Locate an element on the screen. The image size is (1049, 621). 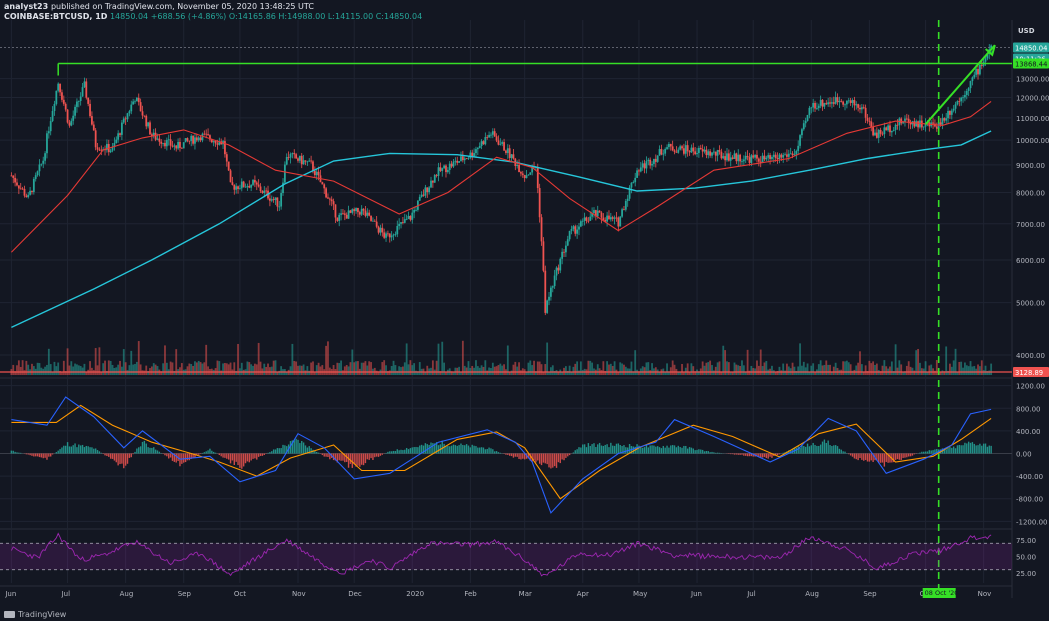
brand-label: TradingView is located at coordinates (42, 614).